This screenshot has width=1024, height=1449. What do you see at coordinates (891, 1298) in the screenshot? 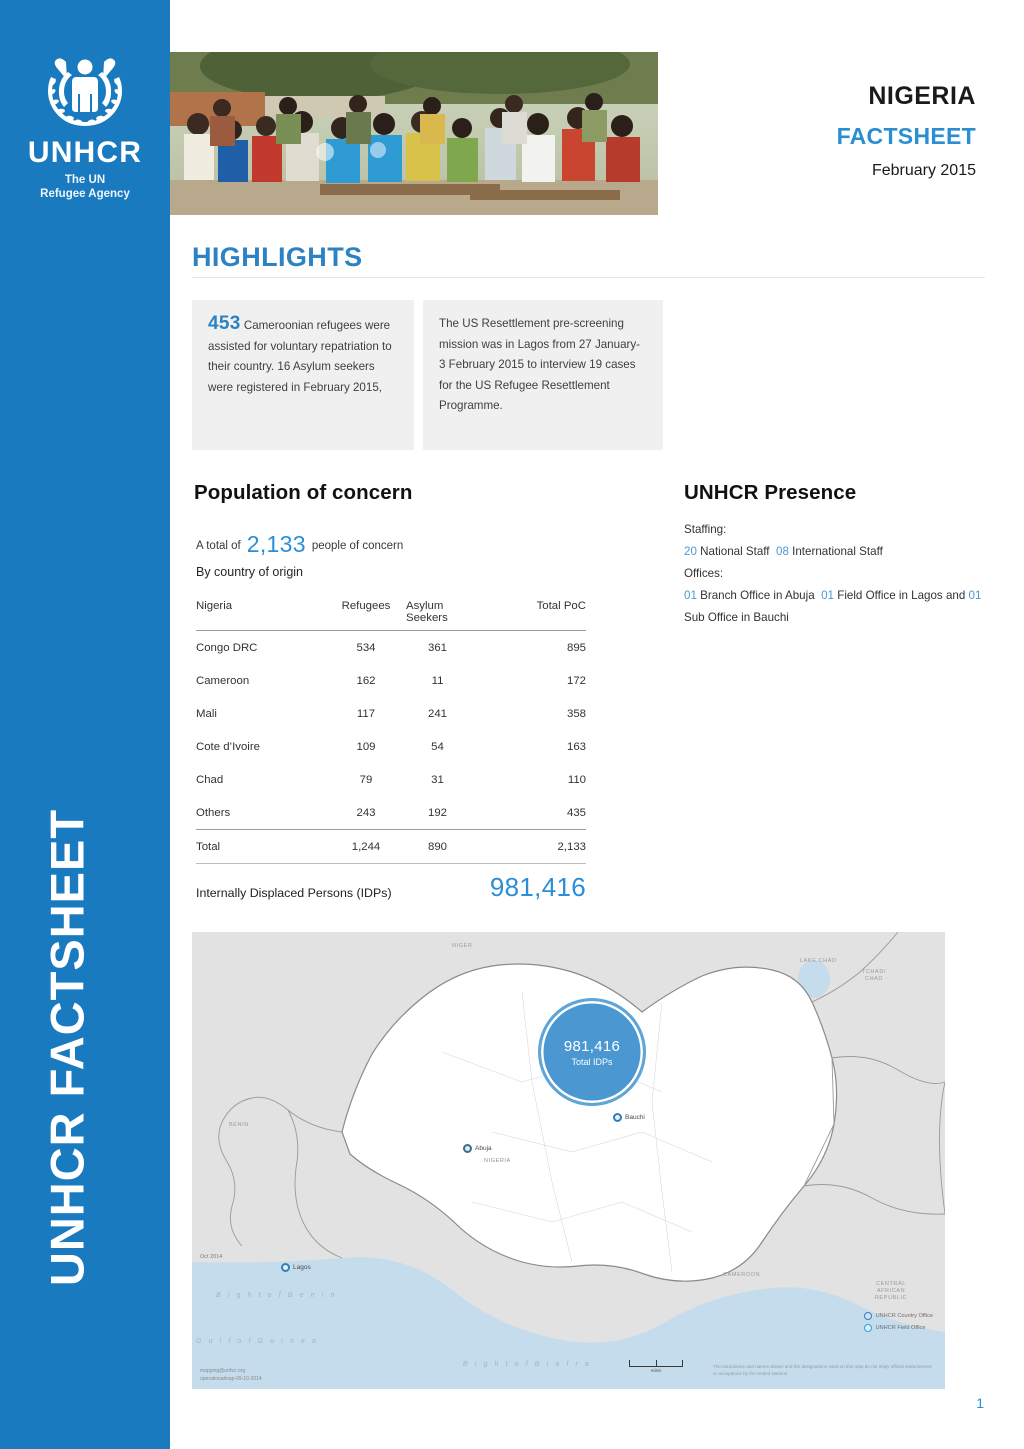
I see `car-line-2: REPUBLIC` at bounding box center [891, 1298].